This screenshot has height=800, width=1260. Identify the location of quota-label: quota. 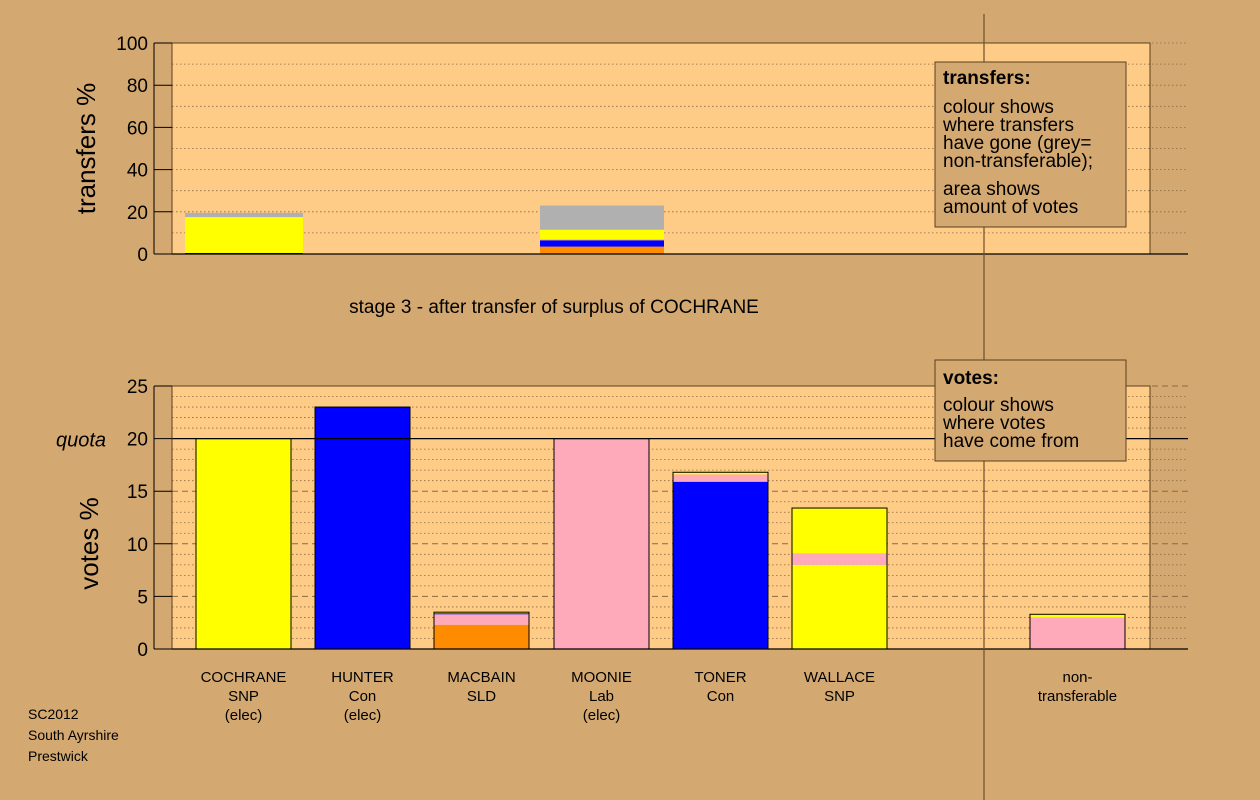
(81, 441).